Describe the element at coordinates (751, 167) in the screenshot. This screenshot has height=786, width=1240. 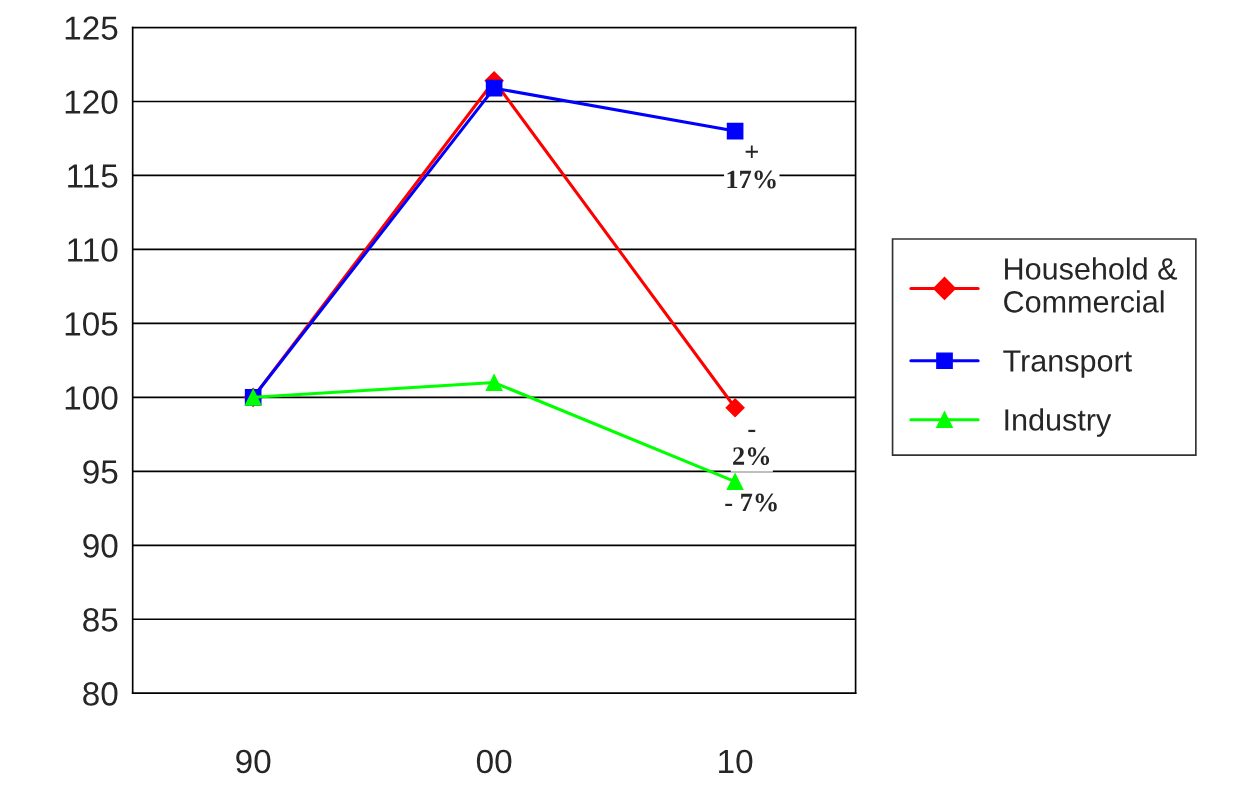
I see `annotation: + 17%` at that location.